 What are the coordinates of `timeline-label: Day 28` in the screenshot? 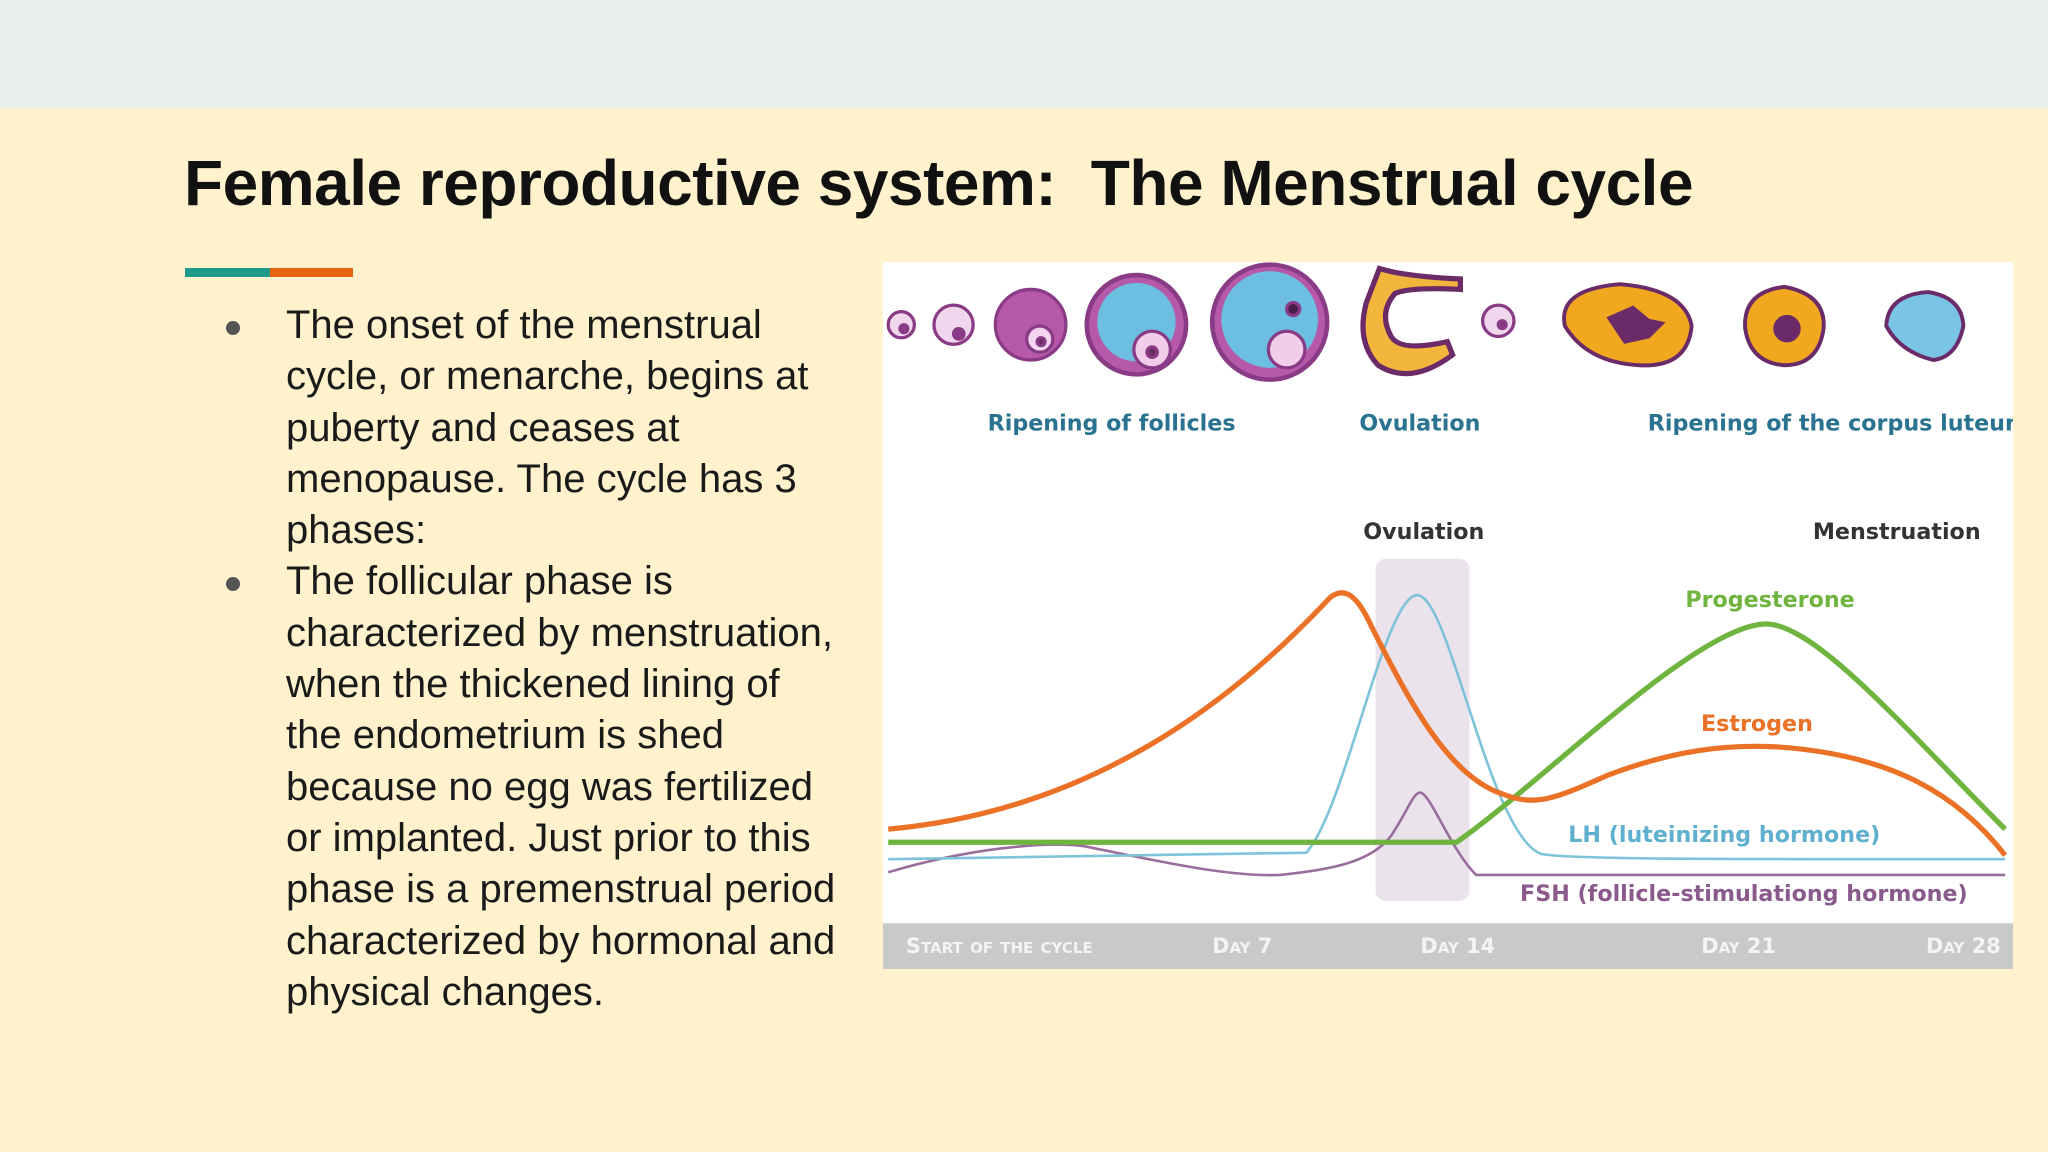 It's located at (1963, 946).